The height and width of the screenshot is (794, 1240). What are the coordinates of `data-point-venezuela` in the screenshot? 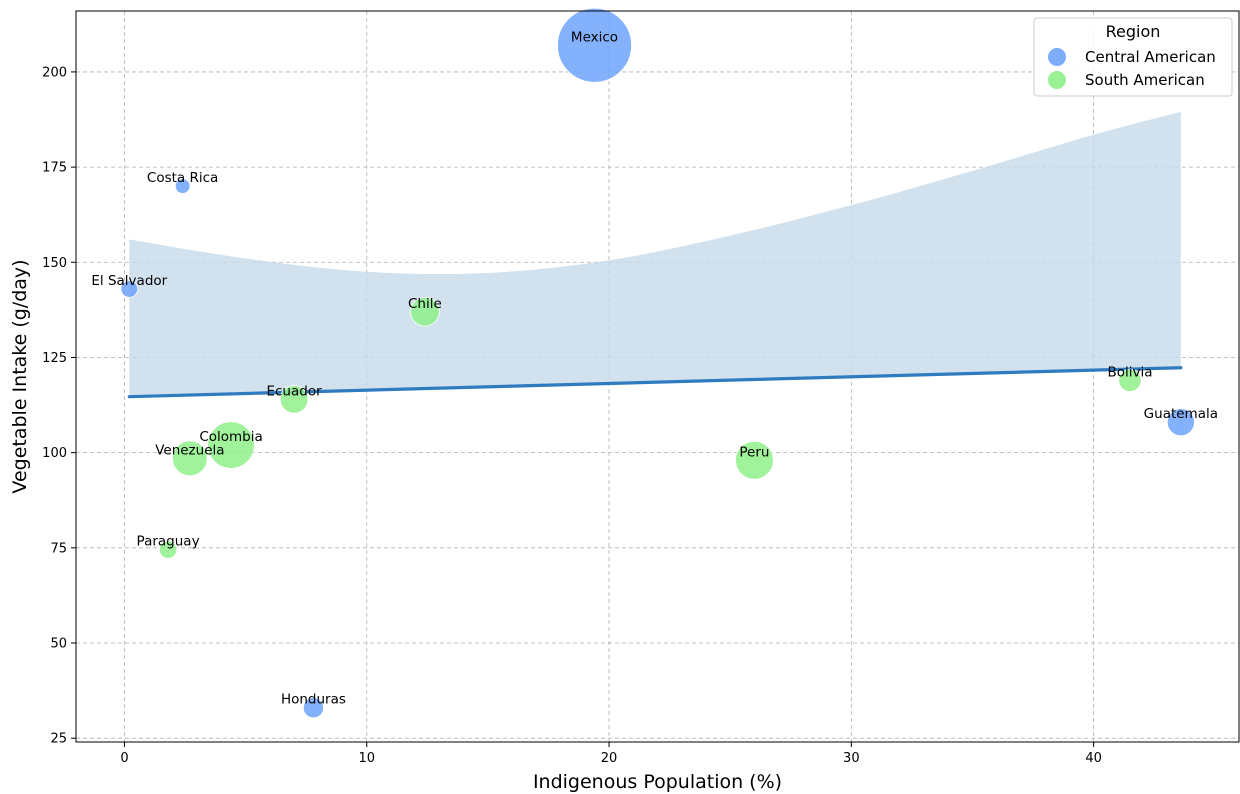 It's located at (190, 458).